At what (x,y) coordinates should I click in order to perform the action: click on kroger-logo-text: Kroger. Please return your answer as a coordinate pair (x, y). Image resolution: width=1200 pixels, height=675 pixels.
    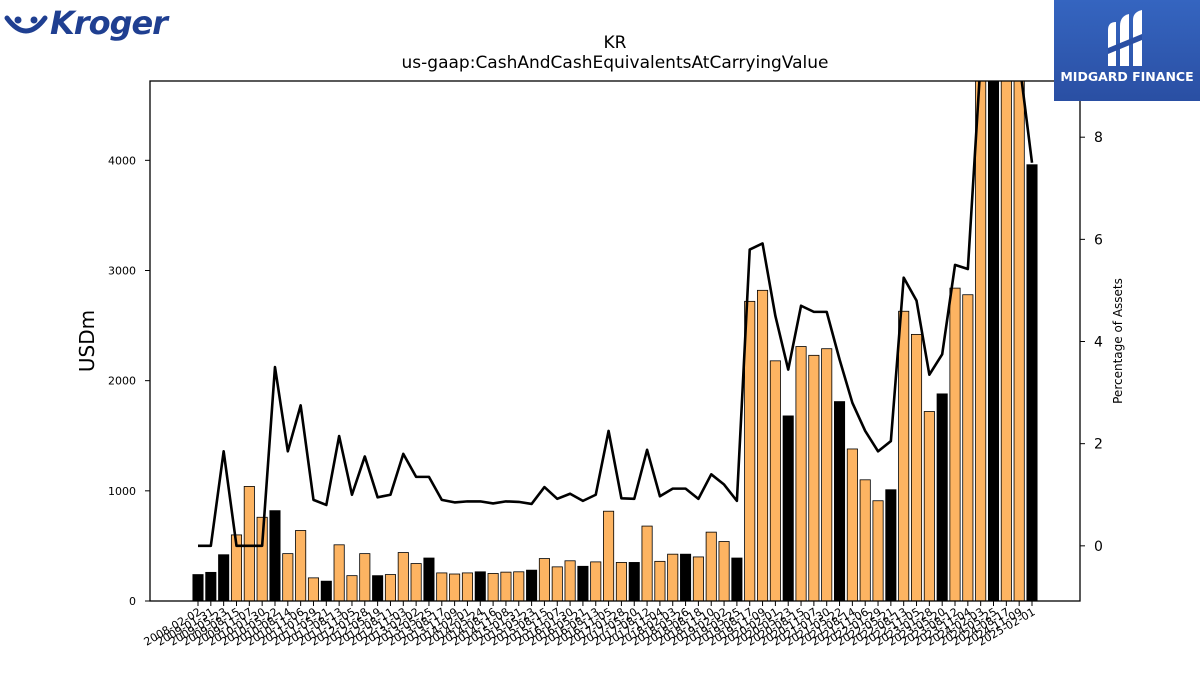
    Looking at the image, I should click on (109, 23).